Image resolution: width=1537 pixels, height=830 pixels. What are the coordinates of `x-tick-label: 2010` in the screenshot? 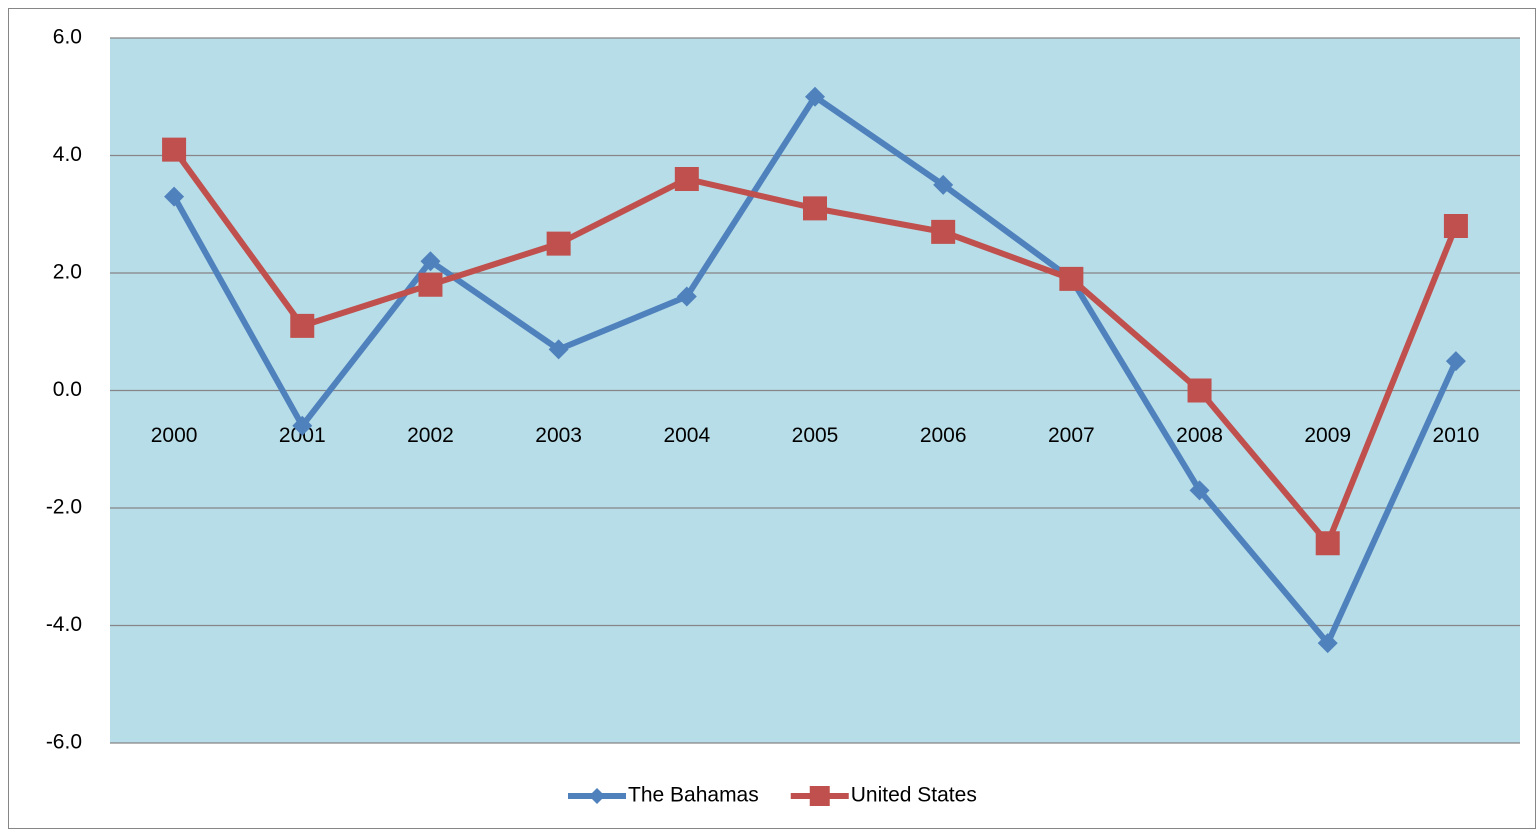 It's located at (1456, 435).